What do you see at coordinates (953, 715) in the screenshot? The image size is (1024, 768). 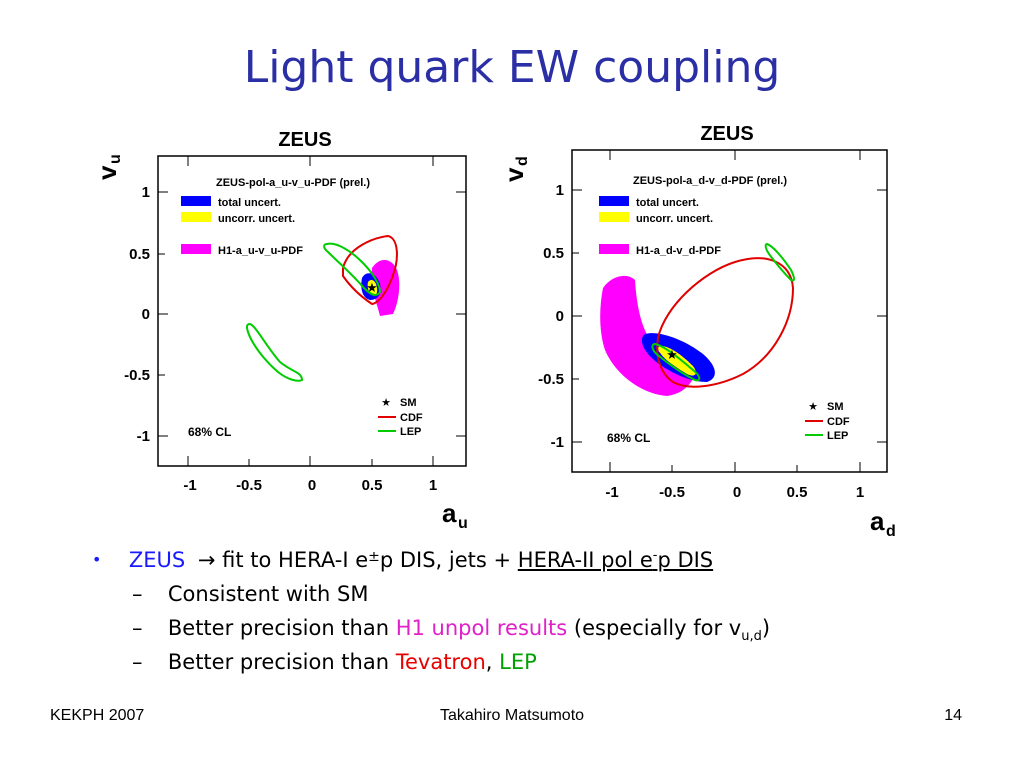 I see `footer-page-number: 14` at bounding box center [953, 715].